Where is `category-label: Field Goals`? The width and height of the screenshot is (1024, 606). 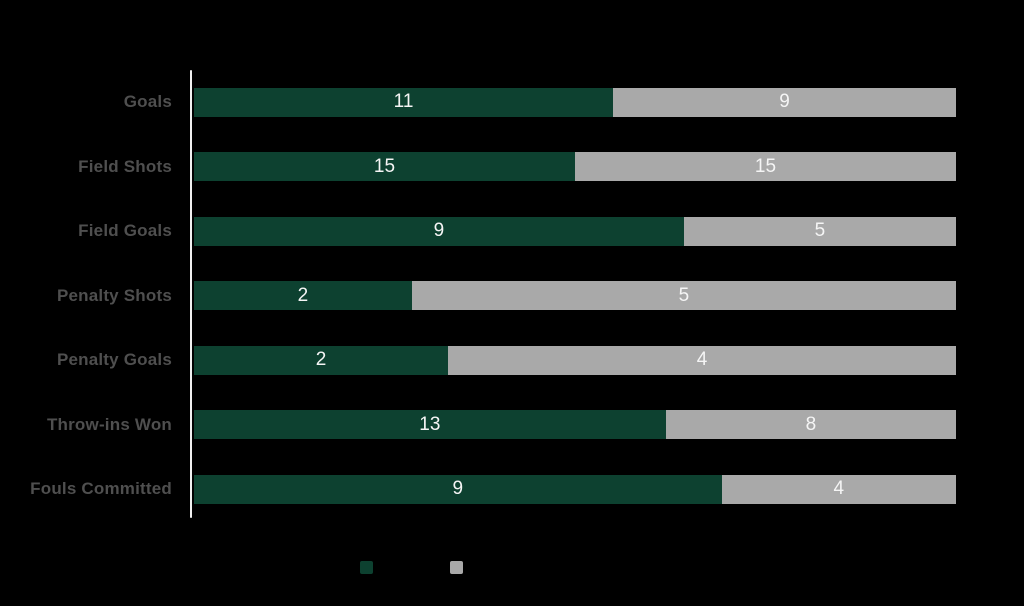 category-label: Field Goals is located at coordinates (125, 231).